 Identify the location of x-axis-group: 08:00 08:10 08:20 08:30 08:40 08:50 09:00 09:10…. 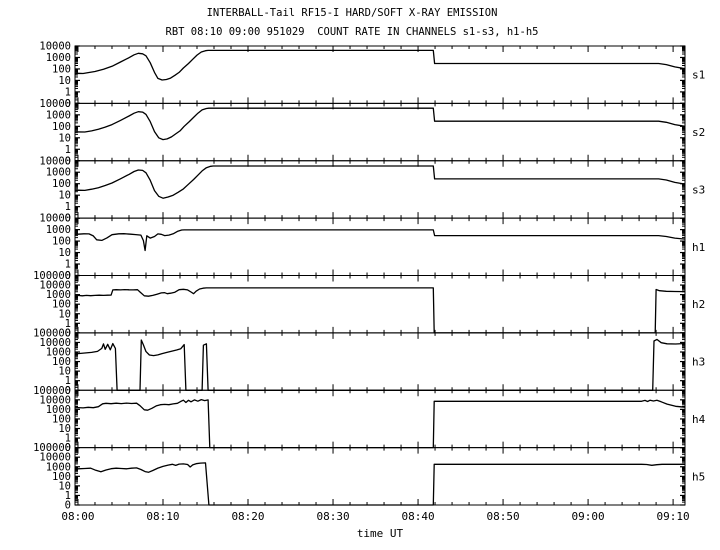
(375, 525).